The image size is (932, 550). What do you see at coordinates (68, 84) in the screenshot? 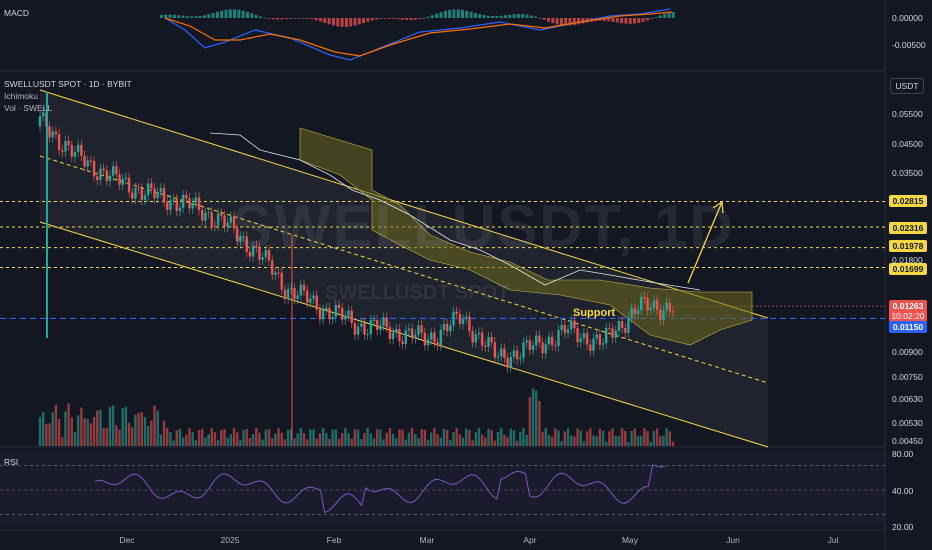
I see `symbol-title: SWELLUSDT SPOT · 1D · BYBIT` at bounding box center [68, 84].